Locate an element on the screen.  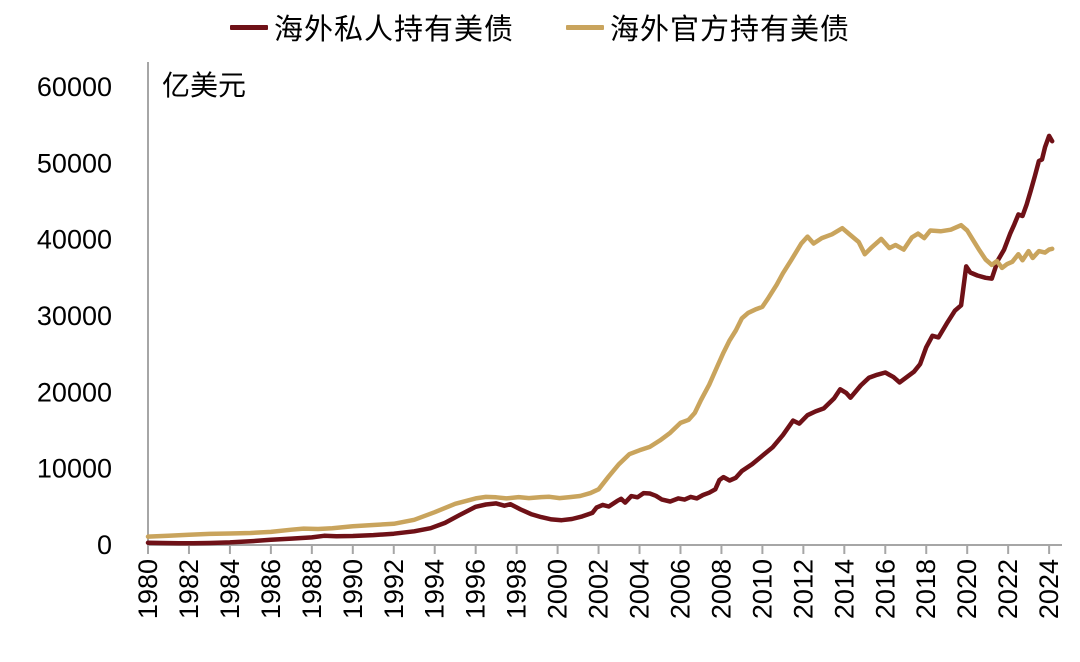
y-tick-label: 20000 is located at coordinates (74, 392).